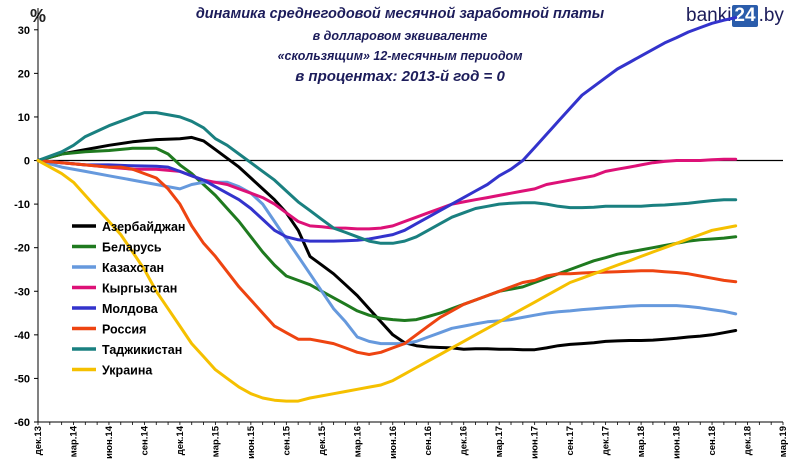 Image resolution: width=800 pixels, height=473 pixels. What do you see at coordinates (22, 336) in the screenshot?
I see `y-tick-label: -40` at bounding box center [22, 336].